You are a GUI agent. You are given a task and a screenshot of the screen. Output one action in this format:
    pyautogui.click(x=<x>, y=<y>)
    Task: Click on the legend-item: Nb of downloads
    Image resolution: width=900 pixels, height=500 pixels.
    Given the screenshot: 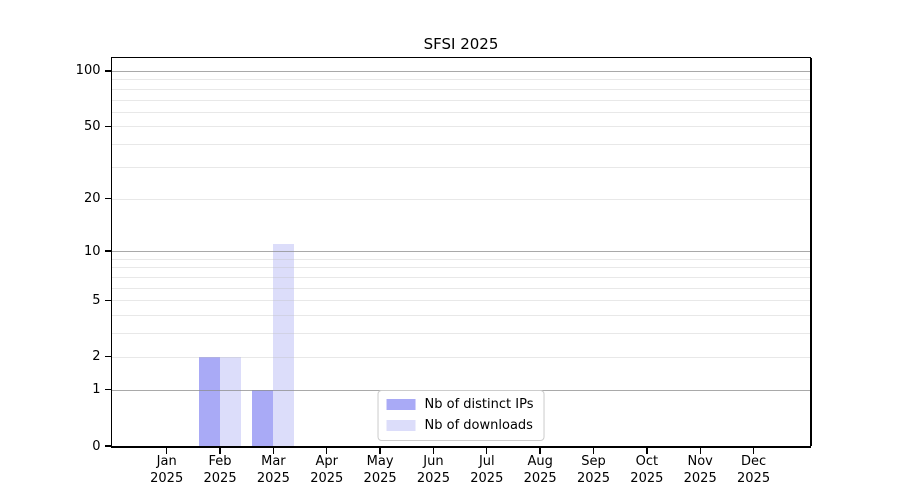 What is the action you would take?
    pyautogui.click(x=460, y=425)
    